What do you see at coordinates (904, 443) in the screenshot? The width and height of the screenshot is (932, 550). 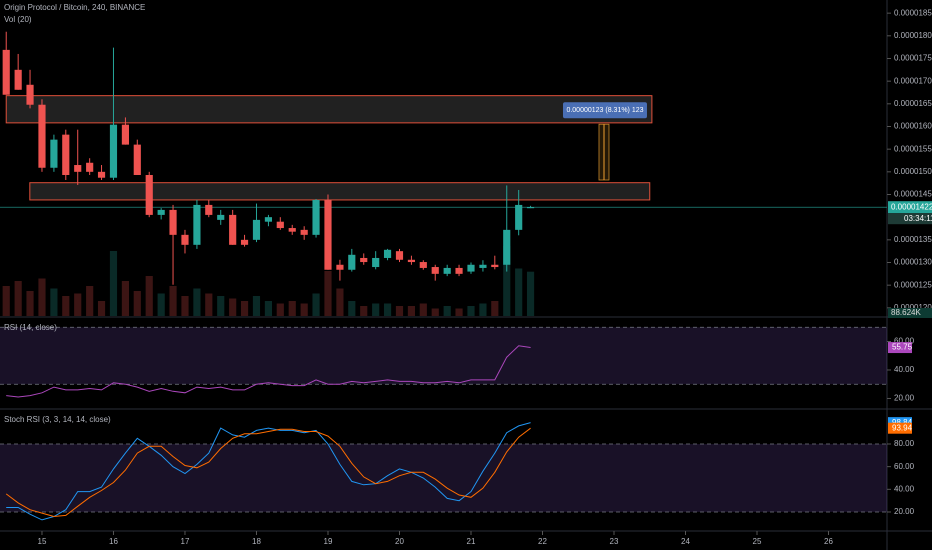 I see `y-tick-label: 80.00` at bounding box center [904, 443].